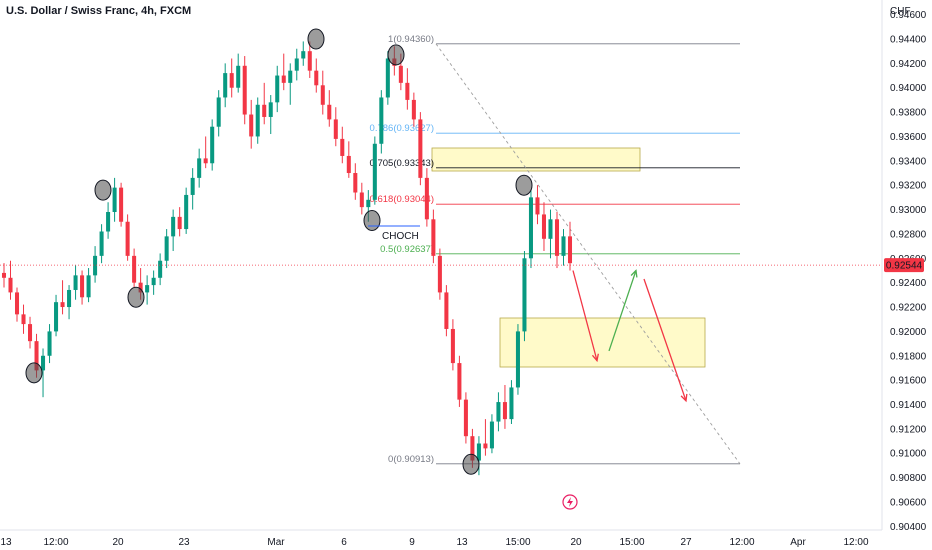 This screenshot has width=932, height=550. I want to click on y-tick-label: 0.90800, so click(908, 478).